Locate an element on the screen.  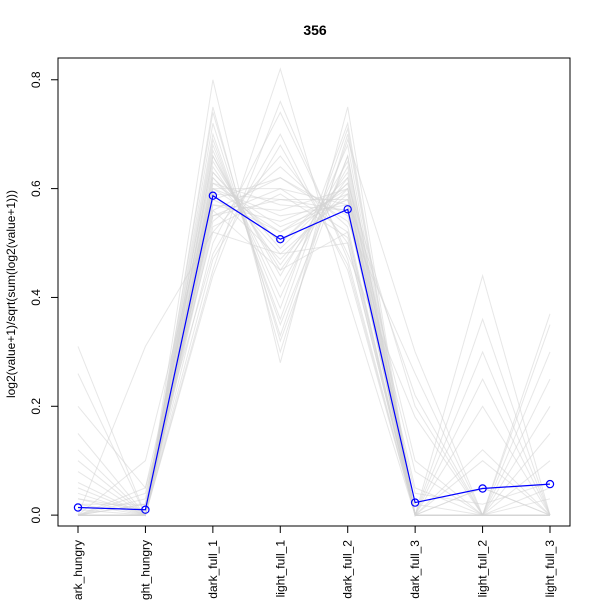
x-tick-label-light_full_3: light_full_3 is located at coordinates (550, 569).